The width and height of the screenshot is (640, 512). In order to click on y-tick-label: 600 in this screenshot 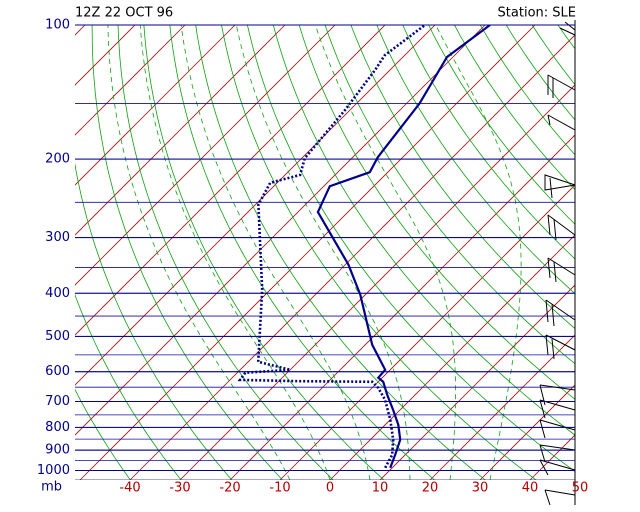, I will do `click(57, 371)`.